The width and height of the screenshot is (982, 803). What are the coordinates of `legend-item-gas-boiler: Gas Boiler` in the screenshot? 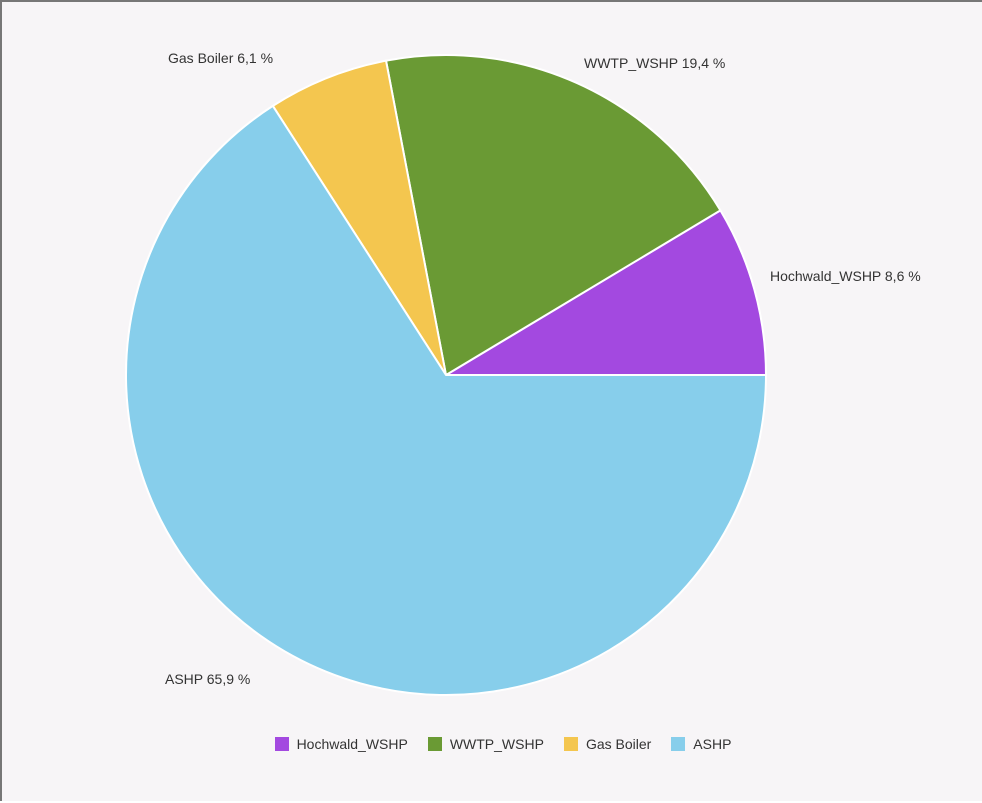 It's located at (607, 744).